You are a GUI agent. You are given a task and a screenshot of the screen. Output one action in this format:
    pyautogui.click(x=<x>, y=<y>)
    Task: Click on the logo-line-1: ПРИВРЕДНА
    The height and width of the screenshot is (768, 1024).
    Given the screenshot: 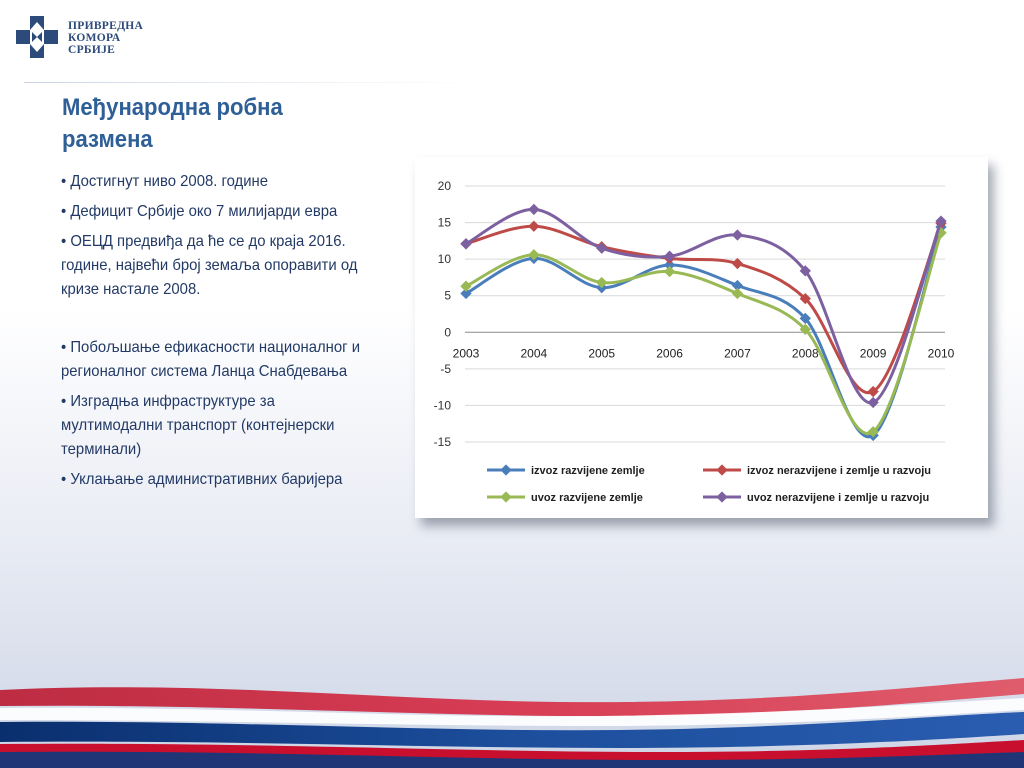 What is the action you would take?
    pyautogui.click(x=106, y=26)
    